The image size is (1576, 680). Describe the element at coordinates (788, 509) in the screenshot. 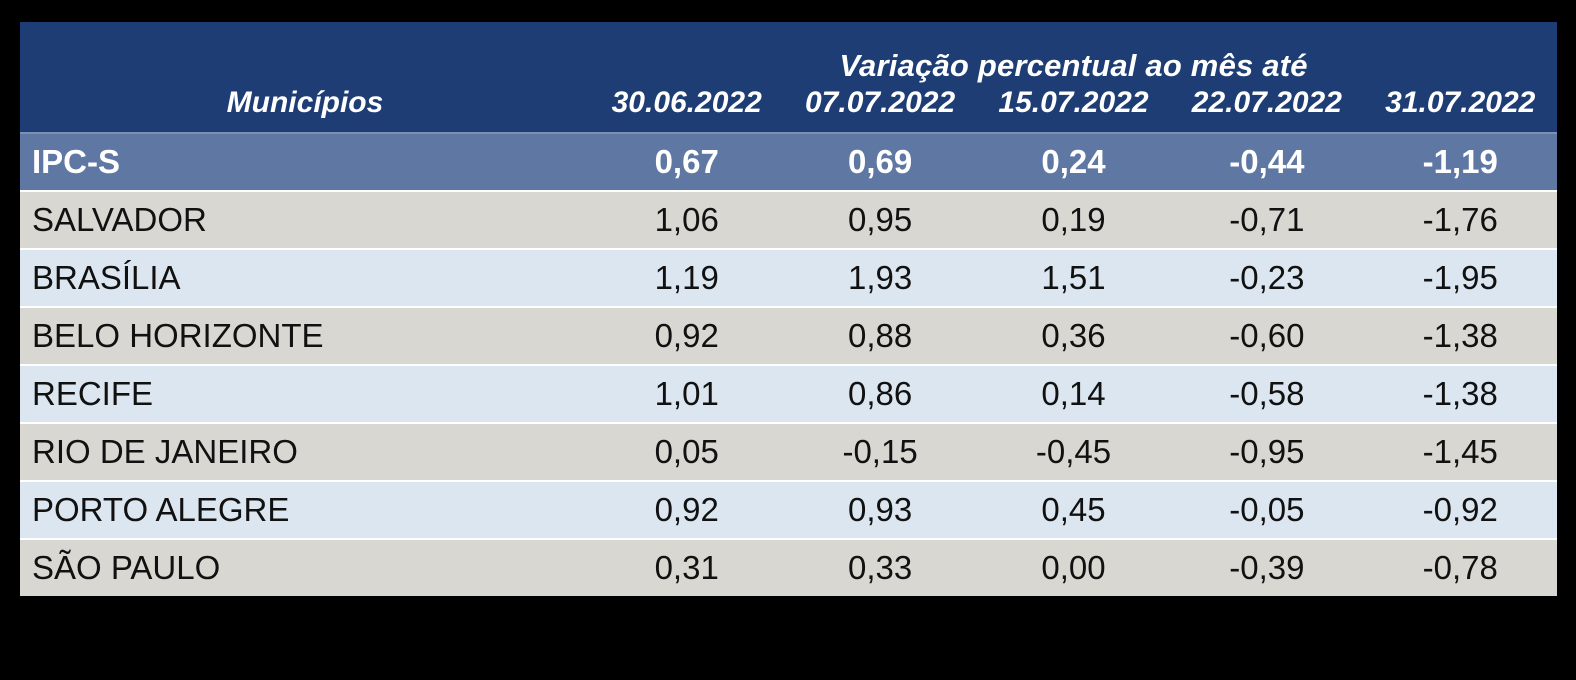

I see `table-row-porto-alegre: PORTO ALEGRE 0,92 0,93 0,45 -0,05 -0,92` at that location.